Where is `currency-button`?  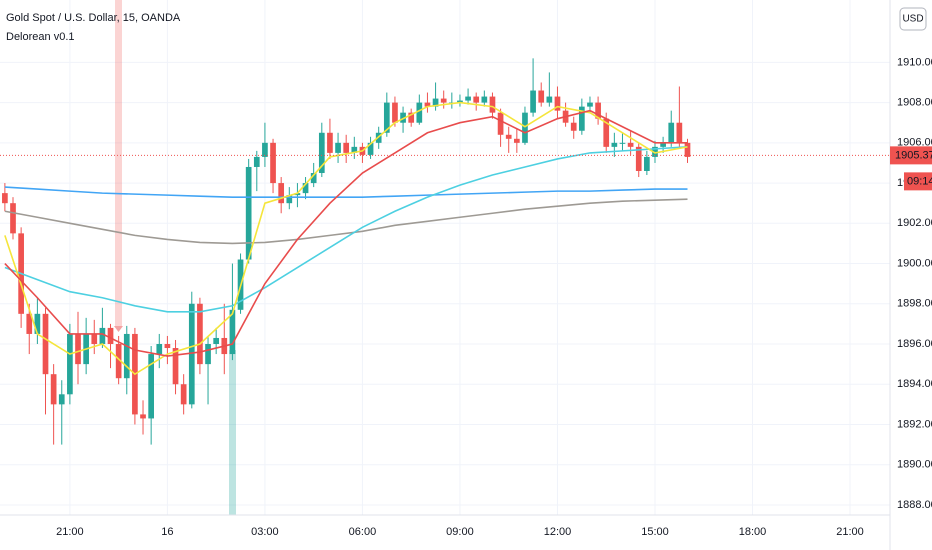
currency-button is located at coordinates (913, 19).